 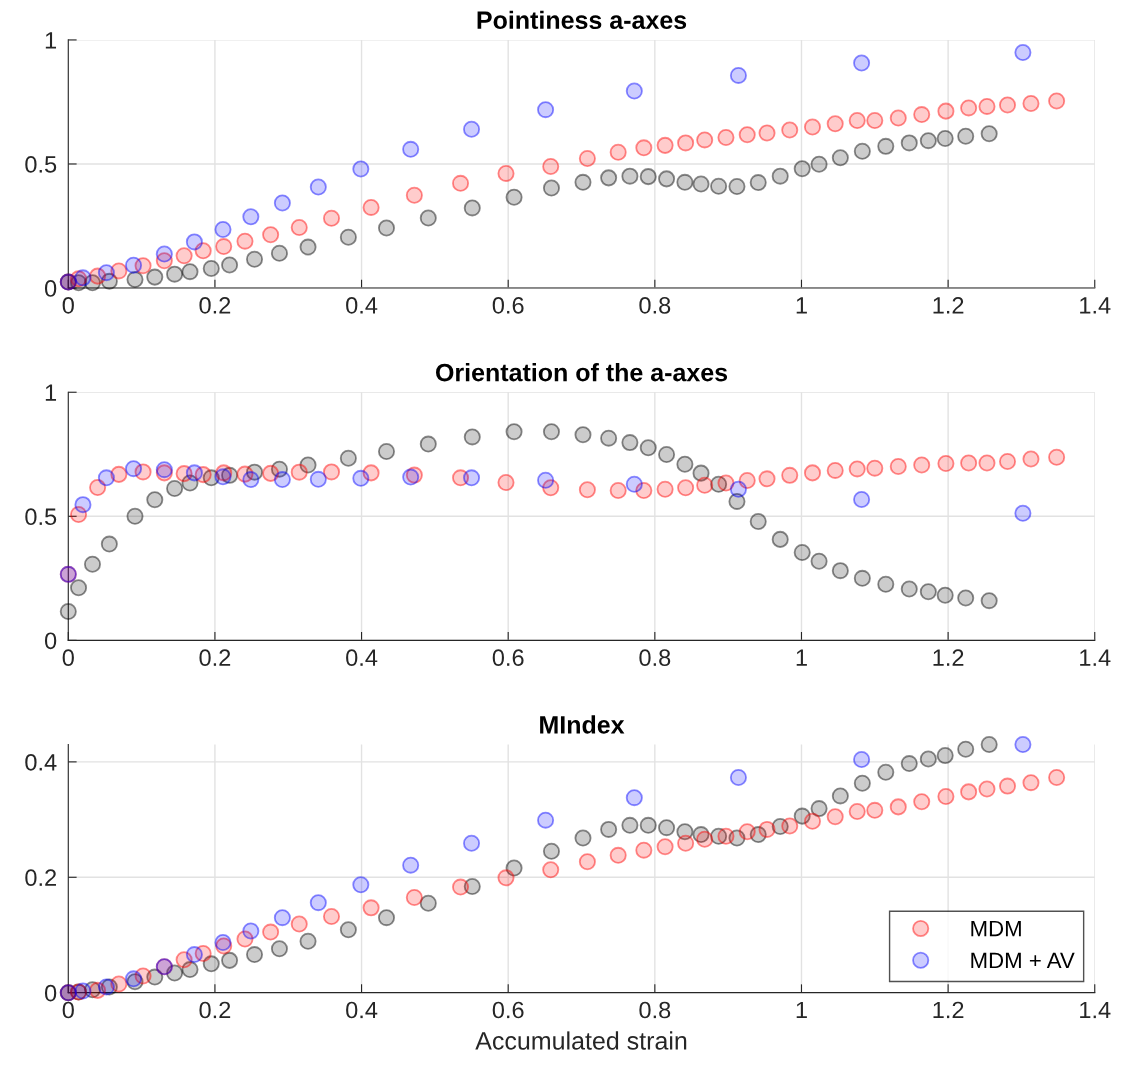 I want to click on chart-title: Orientation of the a-axes, so click(x=582, y=372).